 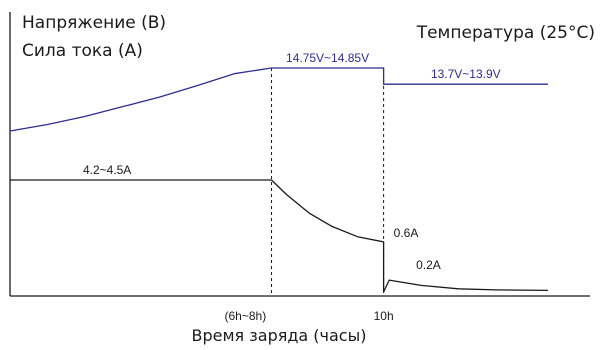 What do you see at coordinates (246, 316) in the screenshot?
I see `x-tick-label: (6h~8h)` at bounding box center [246, 316].